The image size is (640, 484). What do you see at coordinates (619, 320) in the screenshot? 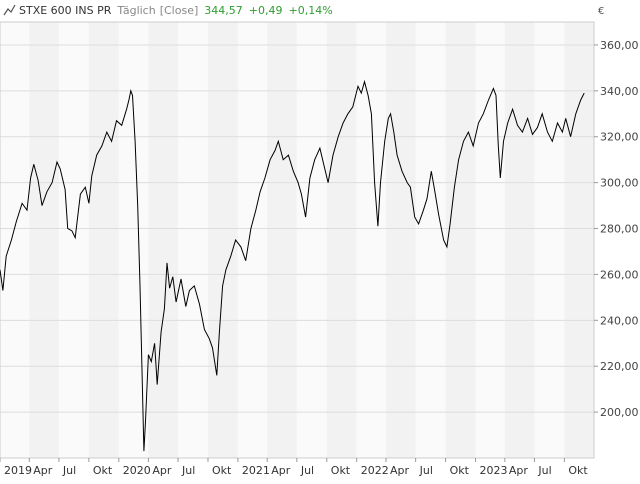
I see `y-tick-label: 240,00` at bounding box center [619, 320].